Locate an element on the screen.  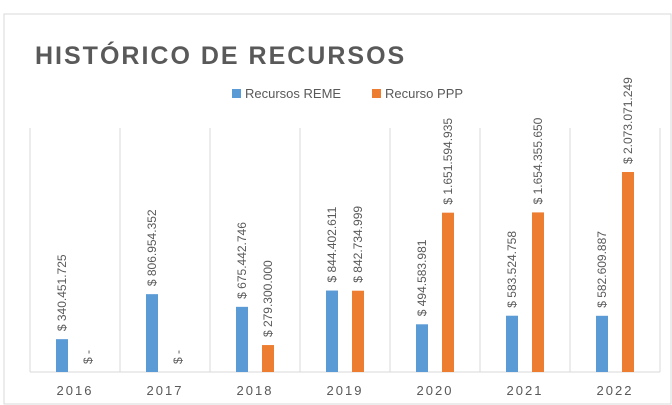
value-label: $ 583.524.758 is located at coordinates (512, 269).